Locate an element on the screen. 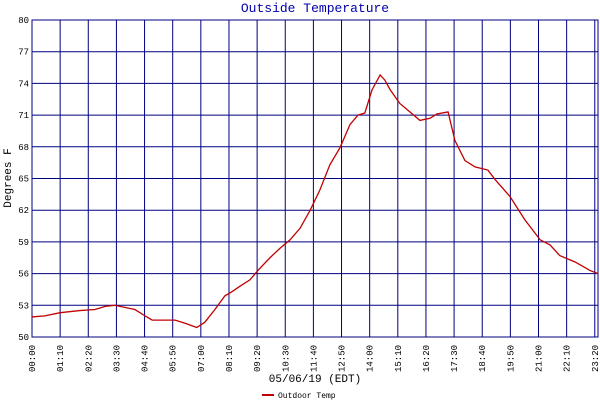  x-tick-label: 05:50 is located at coordinates (174, 358).